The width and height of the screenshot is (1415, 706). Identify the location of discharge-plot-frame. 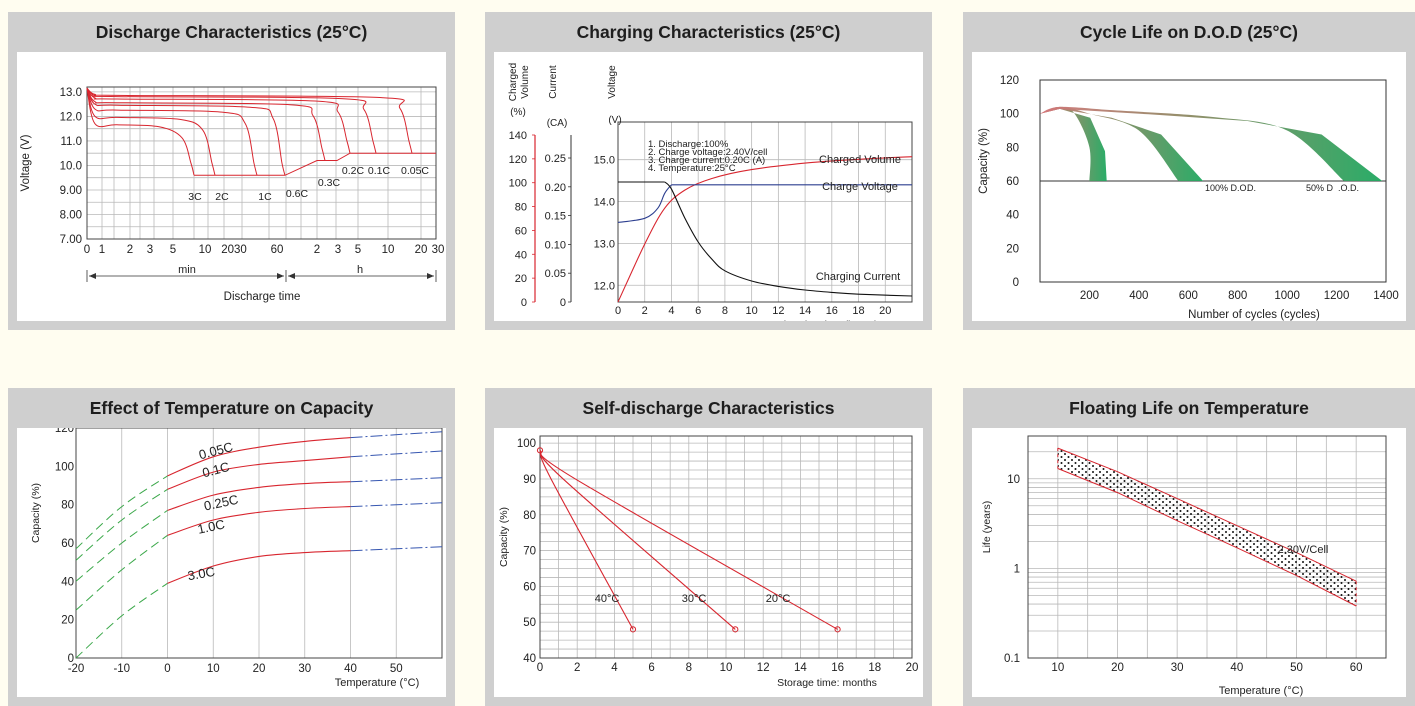
(261, 163).